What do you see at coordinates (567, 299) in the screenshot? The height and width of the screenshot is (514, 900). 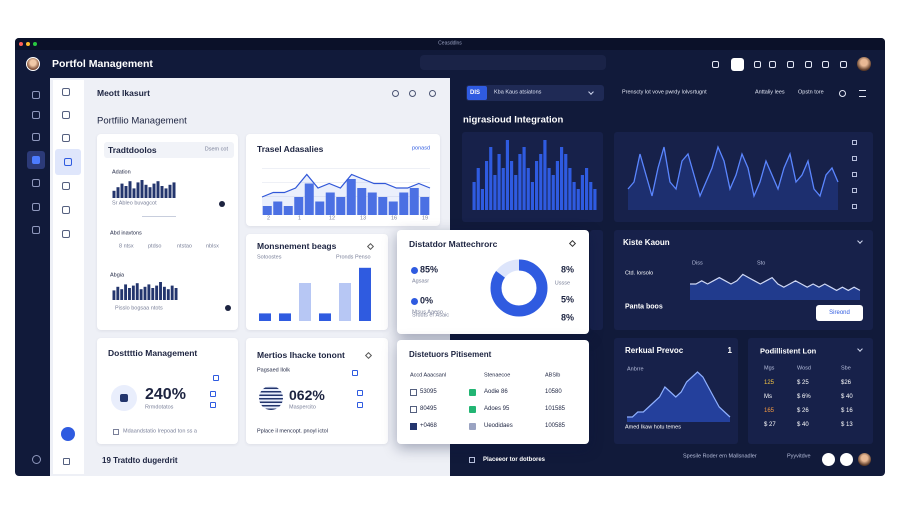 I see `value: 5%` at bounding box center [567, 299].